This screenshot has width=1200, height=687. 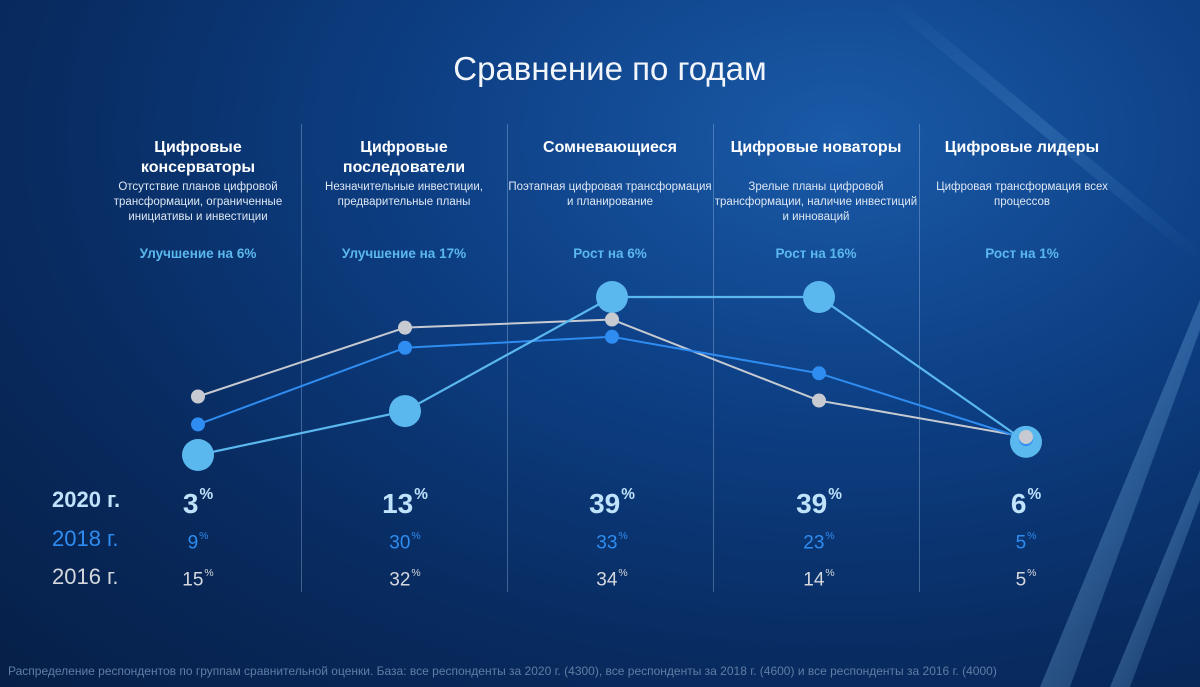 I want to click on year-label-2018: 2018 г., so click(x=85, y=538).